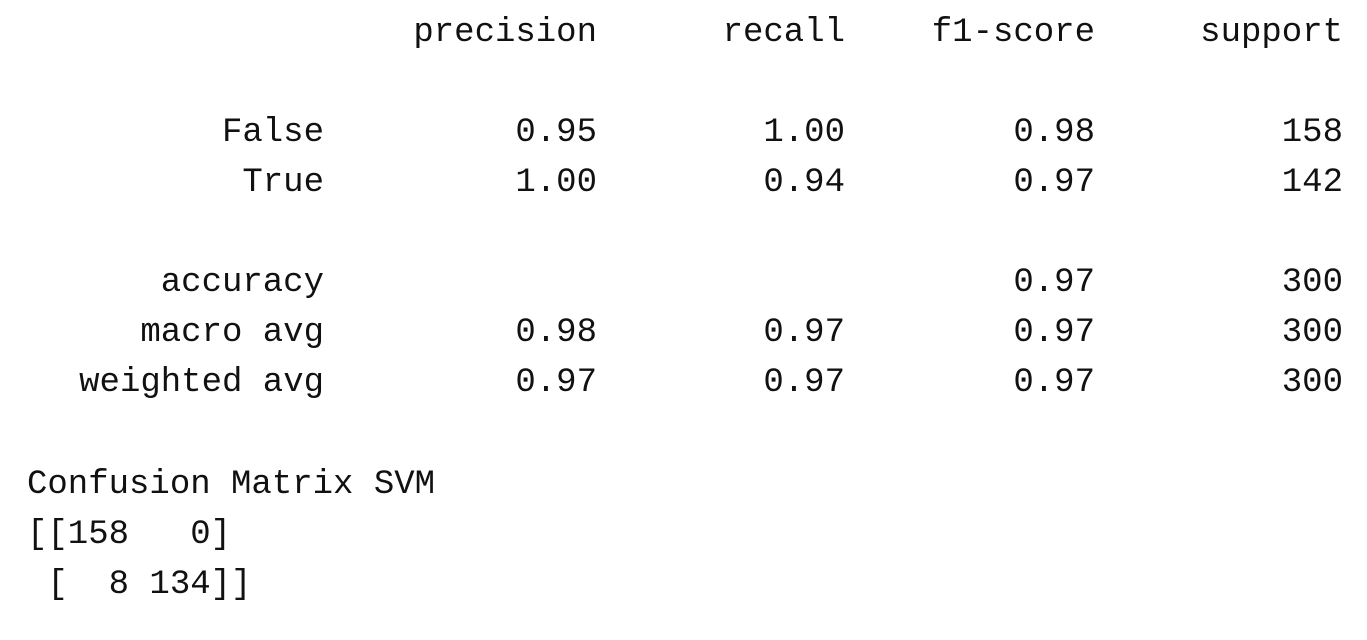 The height and width of the screenshot is (640, 1367). Describe the element at coordinates (1013, 33) in the screenshot. I see `header-f1-score: f1-score` at that location.